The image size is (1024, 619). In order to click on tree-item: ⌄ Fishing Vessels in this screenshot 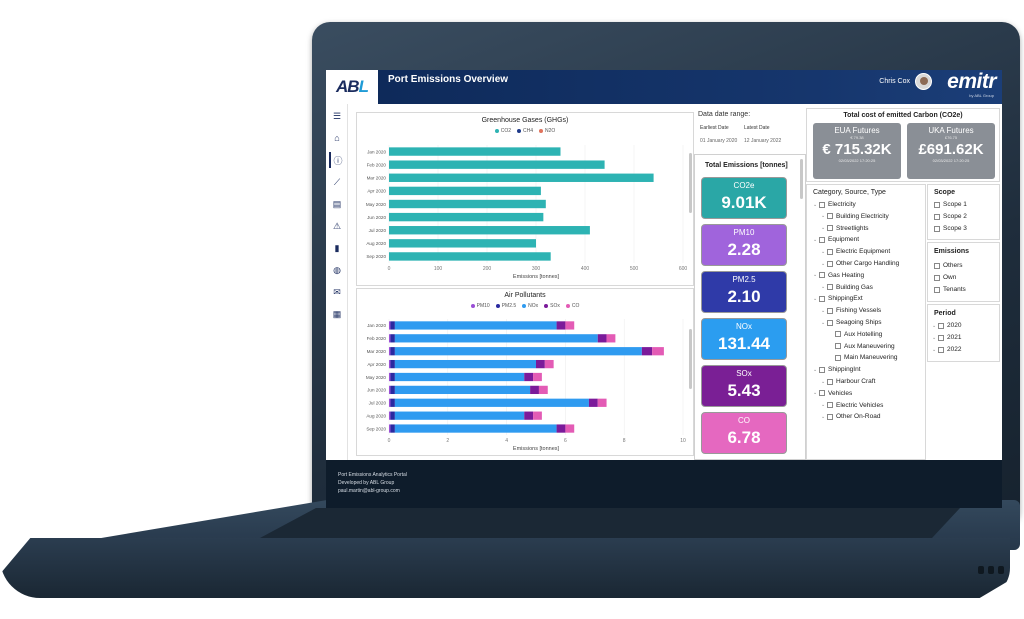, I will do `click(851, 310)`.